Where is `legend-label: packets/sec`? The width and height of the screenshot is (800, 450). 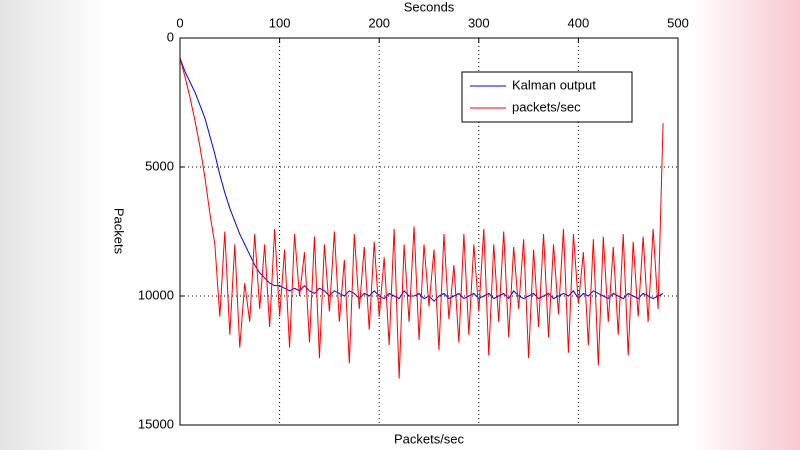 legend-label: packets/sec is located at coordinates (546, 106).